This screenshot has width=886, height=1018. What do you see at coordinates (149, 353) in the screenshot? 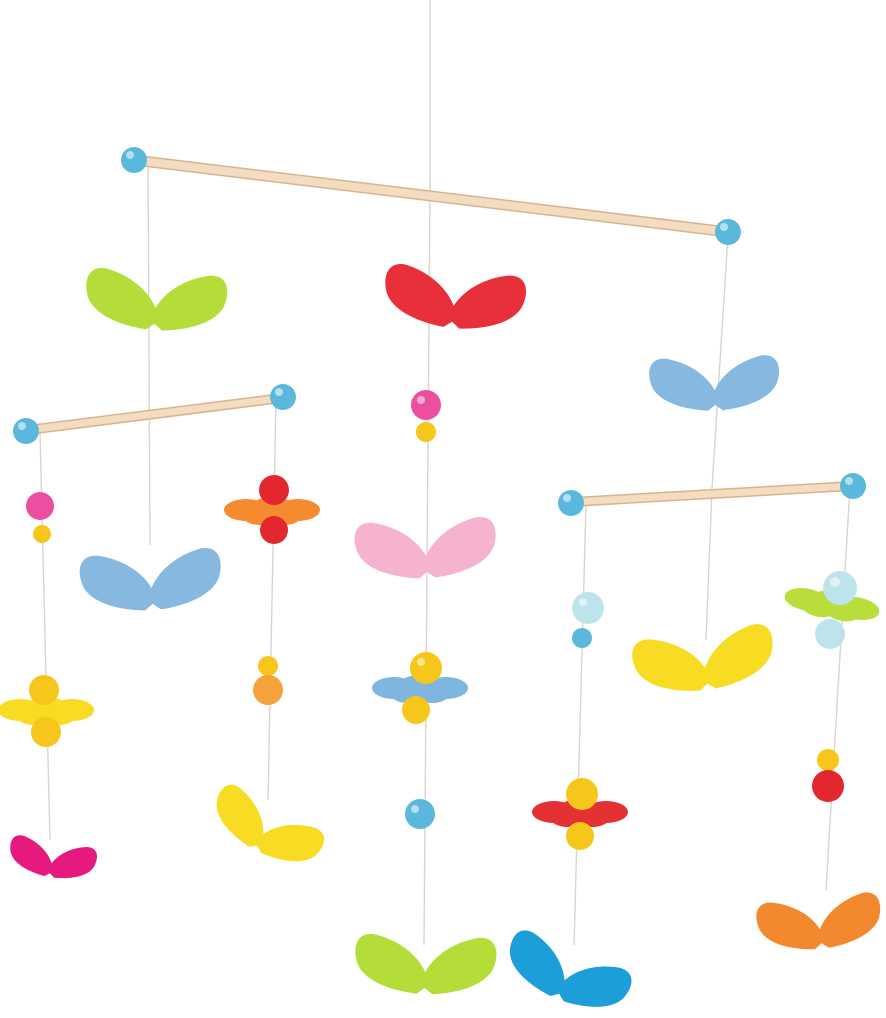
I see `string-left-main` at bounding box center [149, 353].